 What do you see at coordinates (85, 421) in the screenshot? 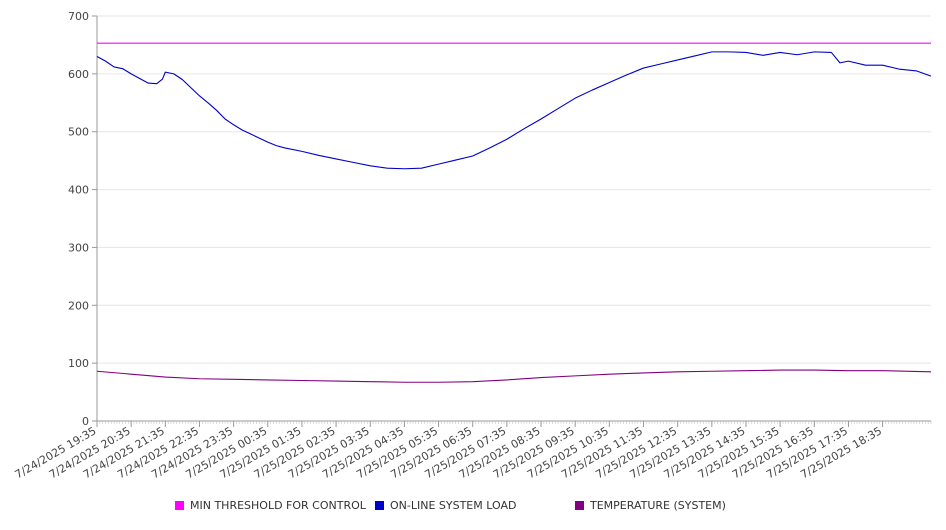
I see `y-tick-label: 0` at bounding box center [85, 421].